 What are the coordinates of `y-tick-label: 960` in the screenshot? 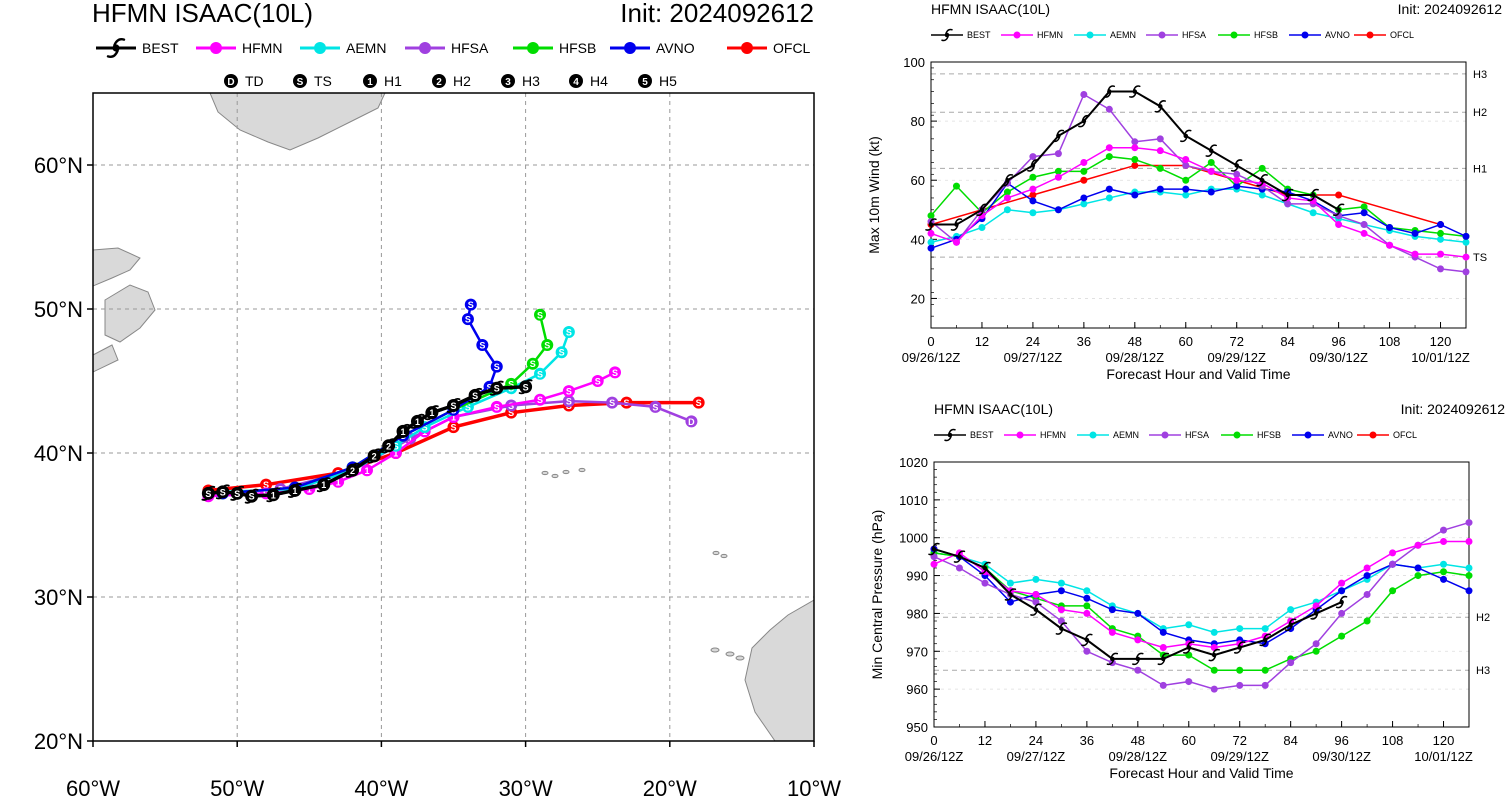 It's located at (917, 689).